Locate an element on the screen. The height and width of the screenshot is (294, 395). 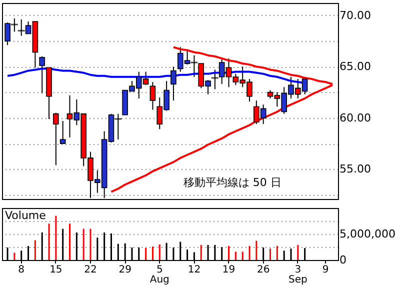
y-axis-title: Volume is located at coordinates (25, 215).